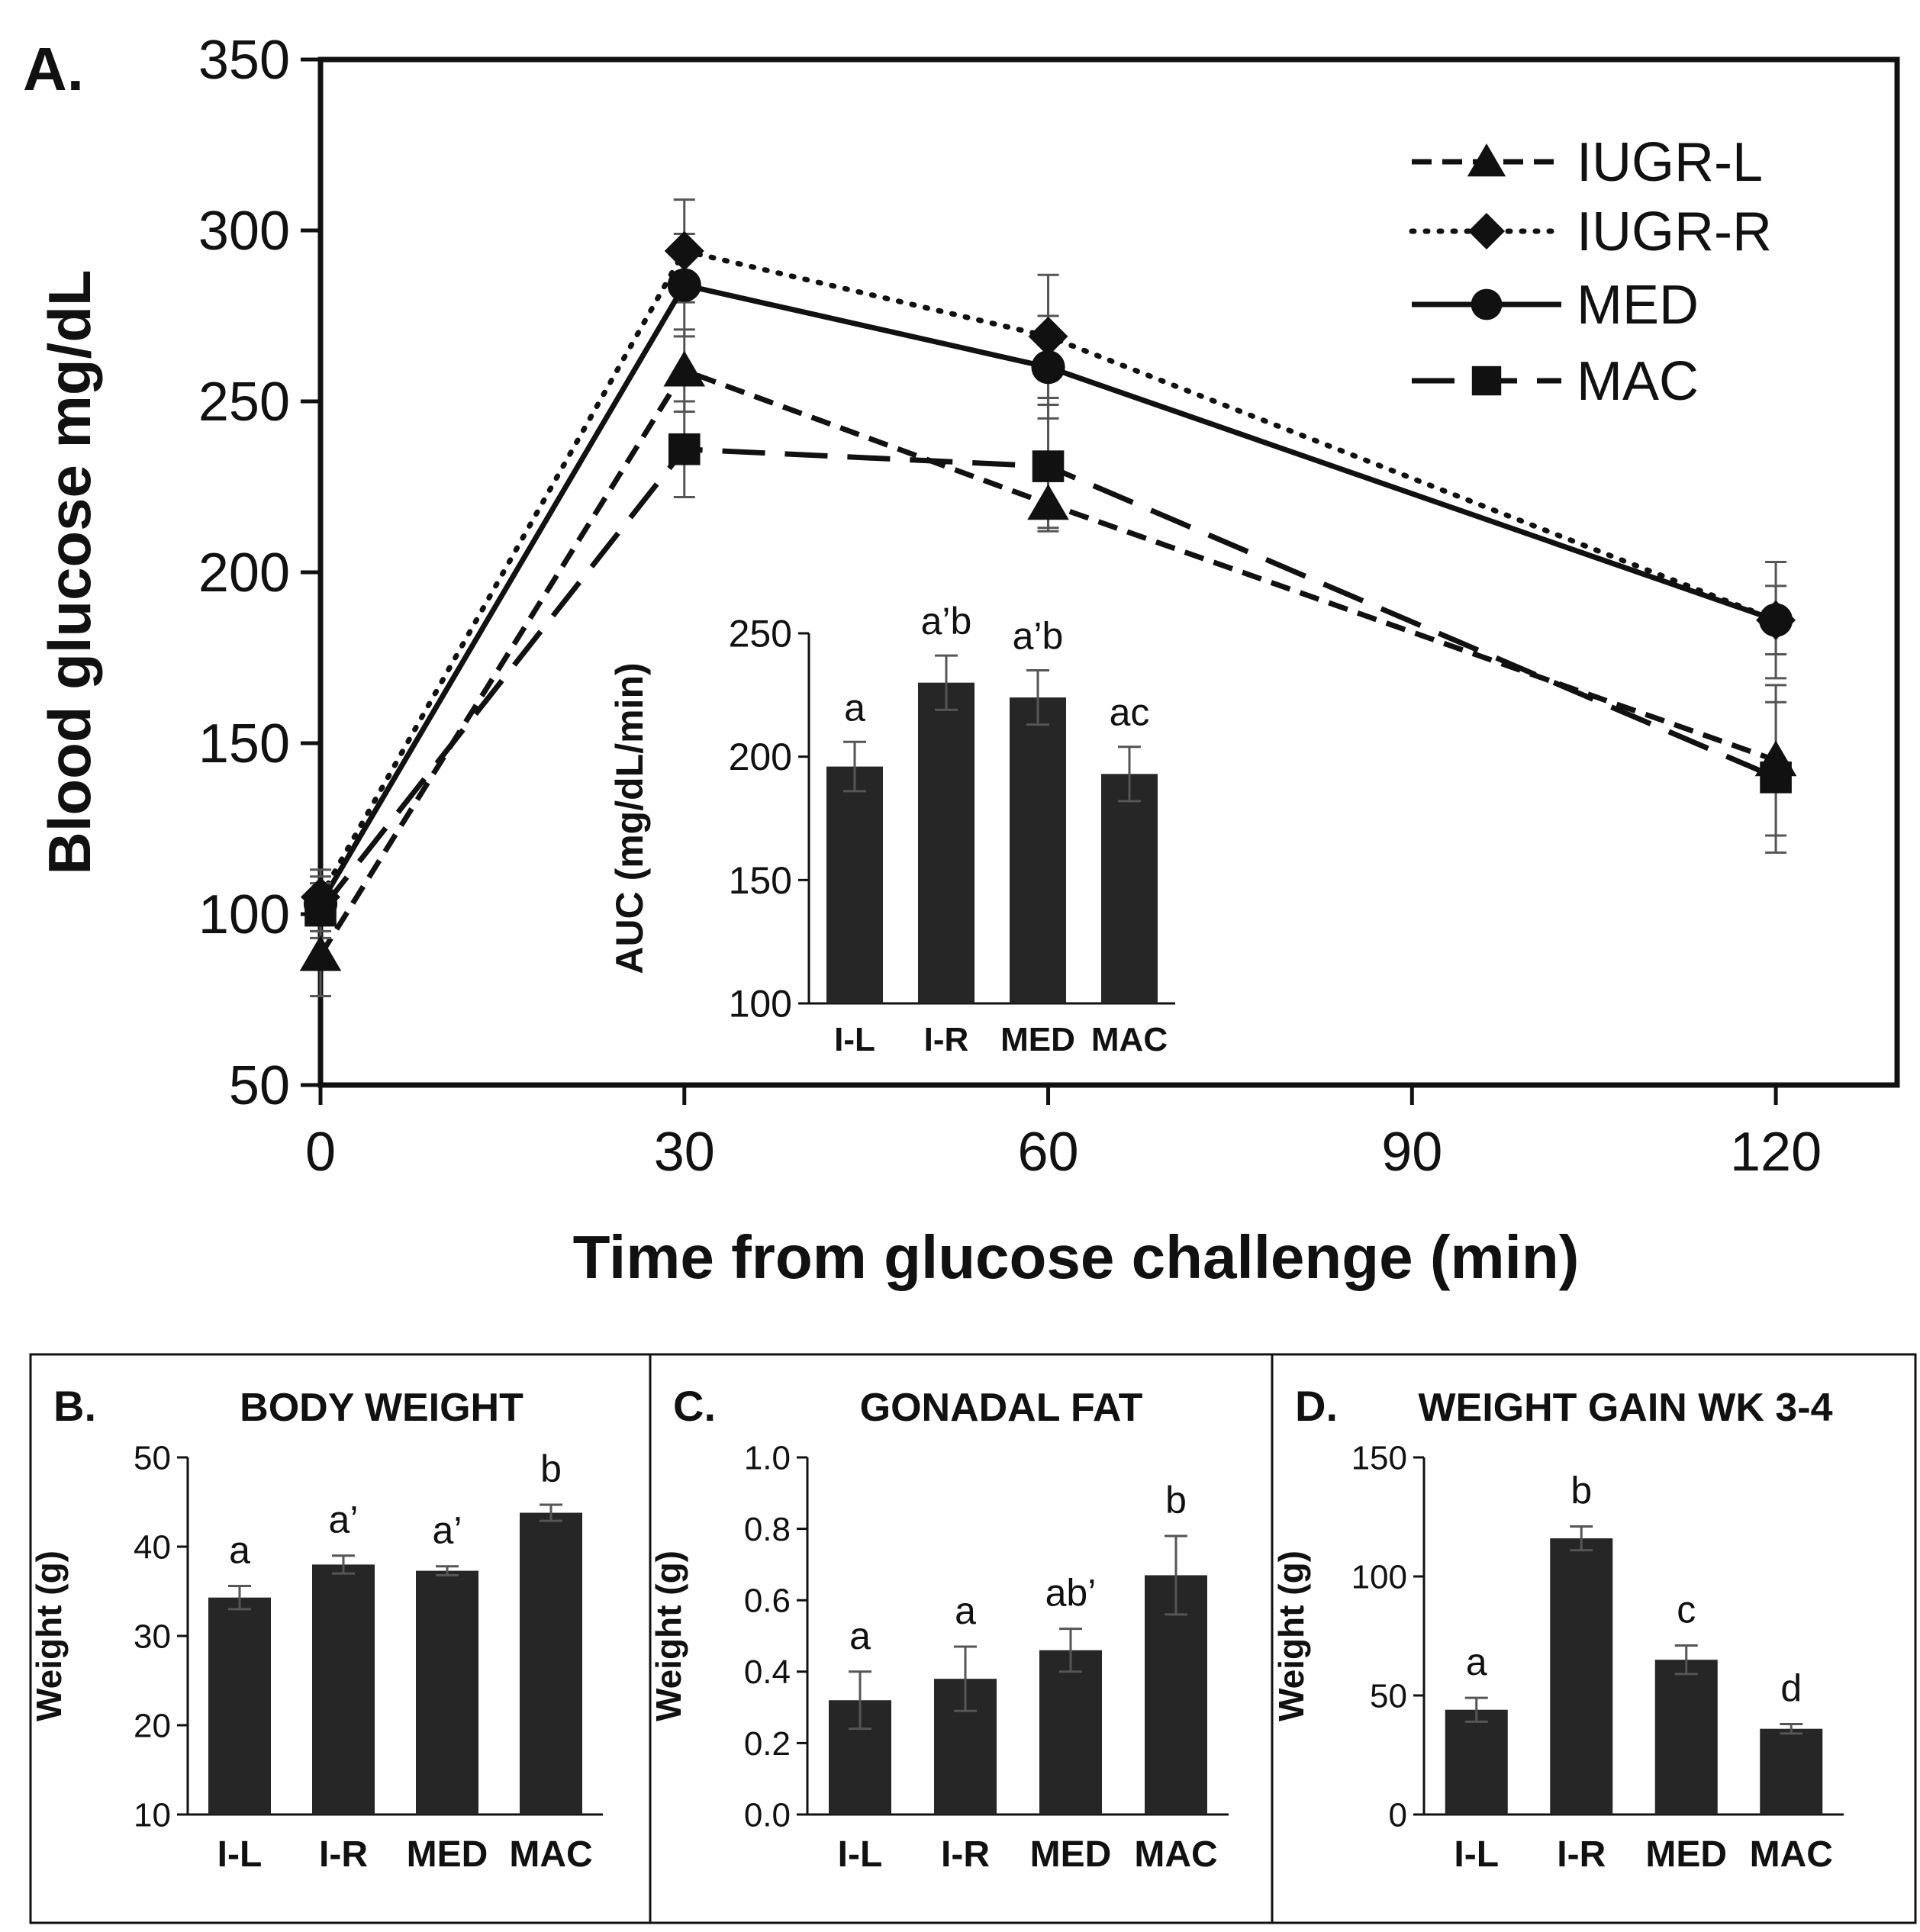  I want to click on y-axis-label: AUC (mg/dL/min), so click(629, 818).